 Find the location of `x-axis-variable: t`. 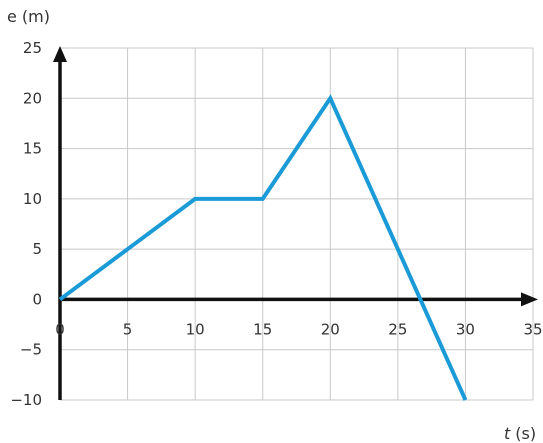

x-axis-variable: t is located at coordinates (507, 433).